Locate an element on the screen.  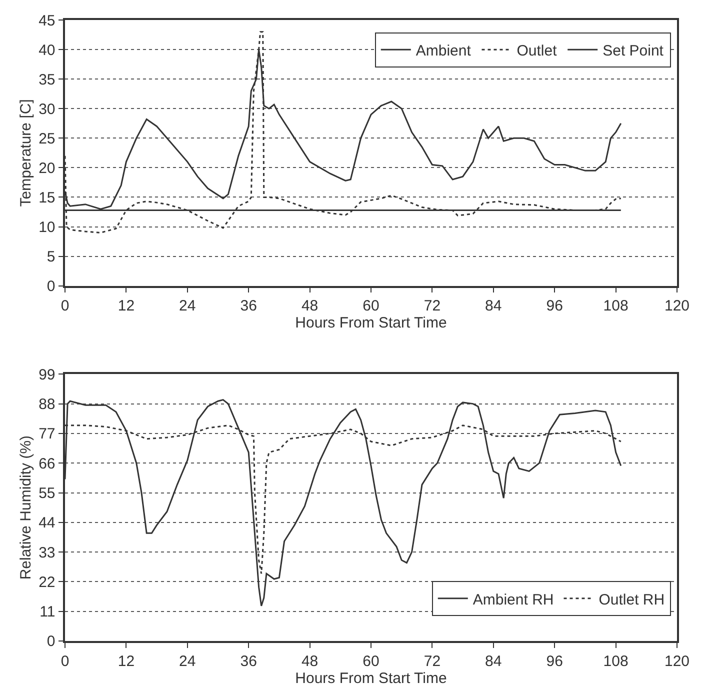
y-tick-label: 44 is located at coordinates (47, 523).